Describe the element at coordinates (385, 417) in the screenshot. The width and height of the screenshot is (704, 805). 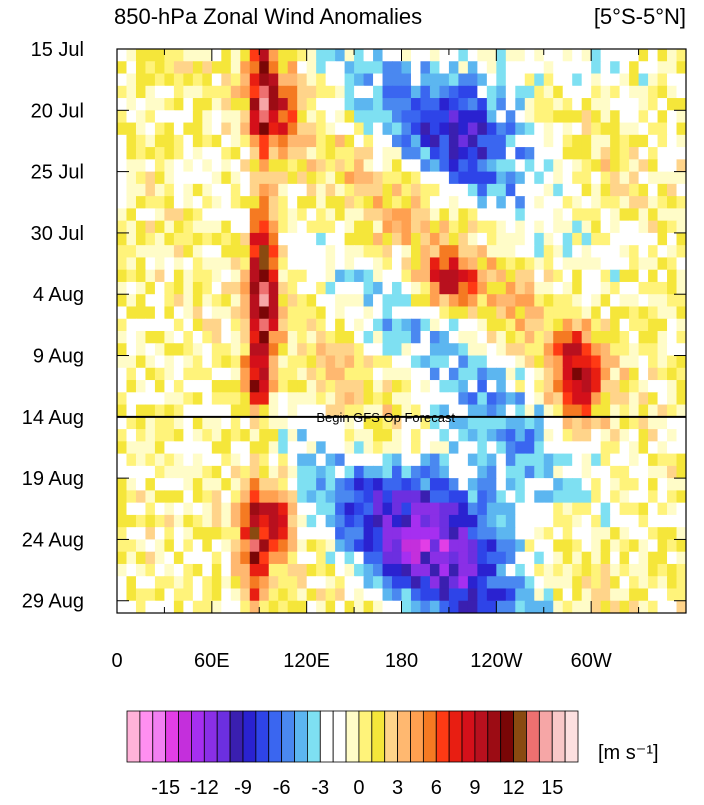
I see `forecast-label: Begin GFS Op Forecast` at that location.